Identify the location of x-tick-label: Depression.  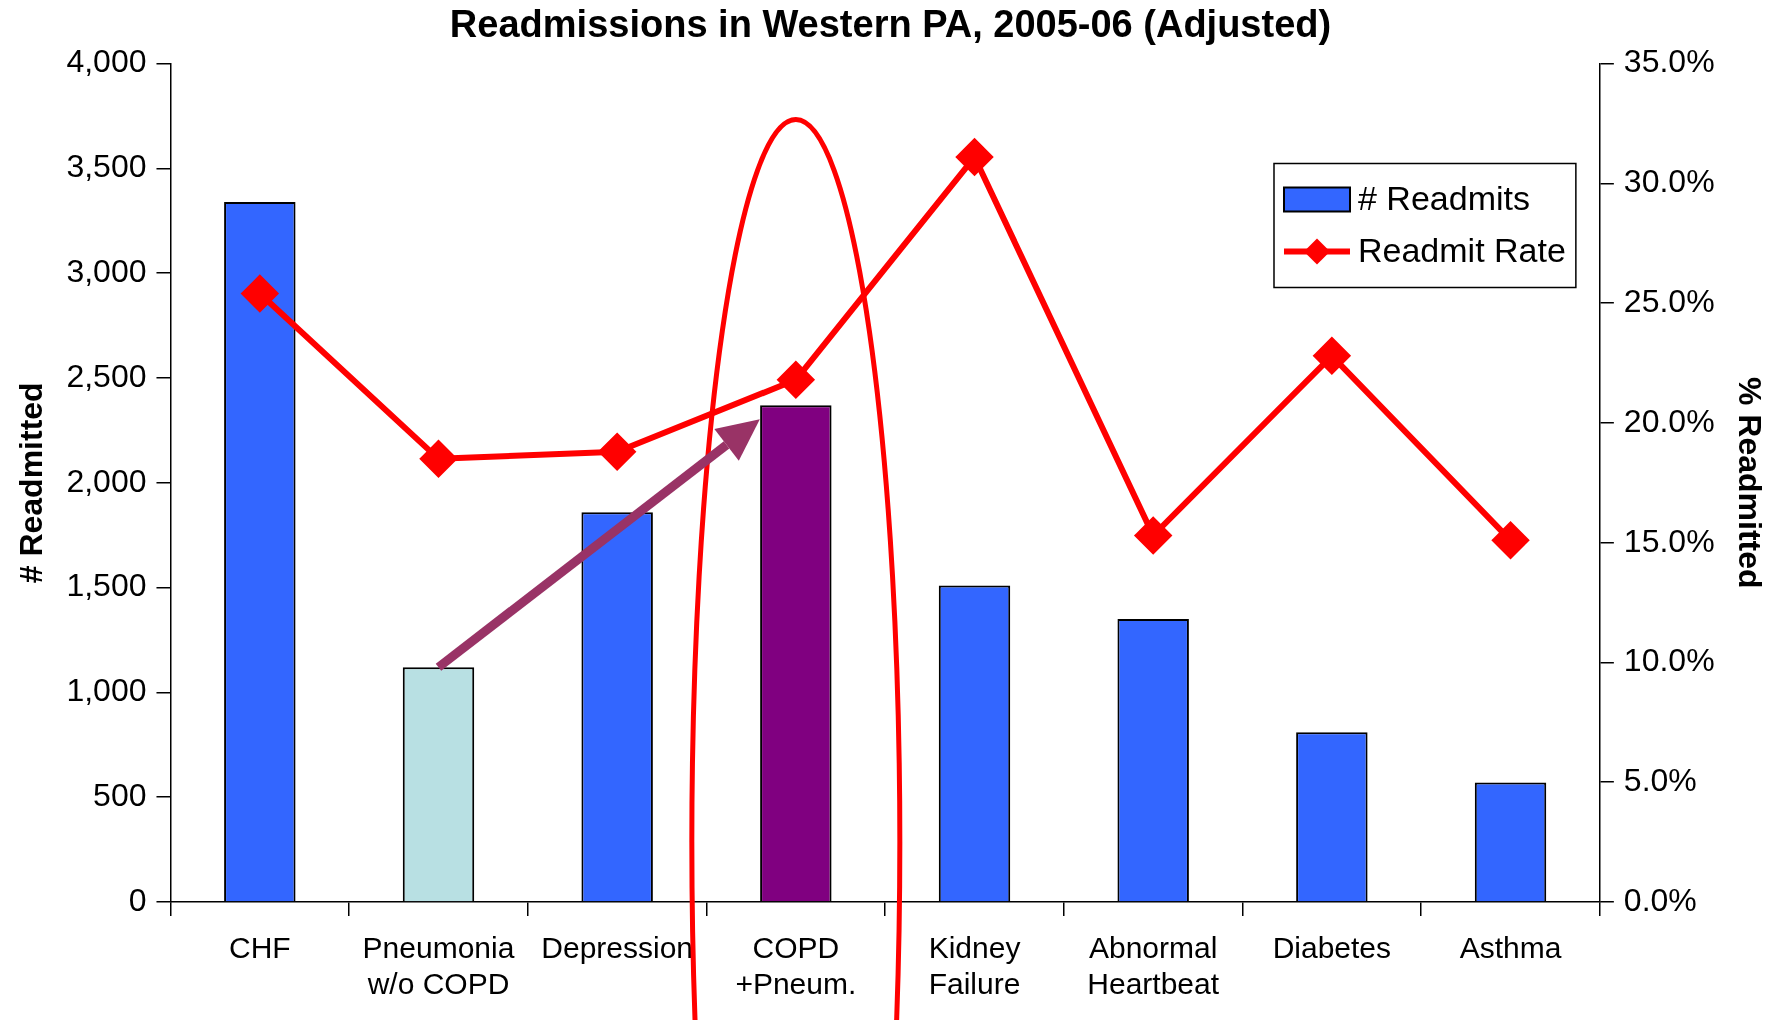
(617, 948).